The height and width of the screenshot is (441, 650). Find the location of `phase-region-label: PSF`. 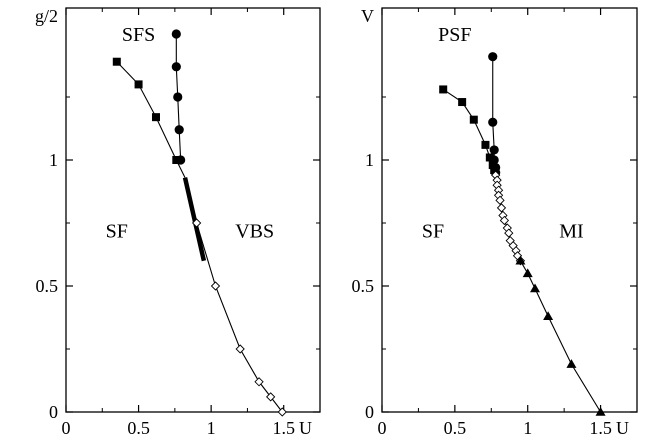

phase-region-label: PSF is located at coordinates (454, 35).